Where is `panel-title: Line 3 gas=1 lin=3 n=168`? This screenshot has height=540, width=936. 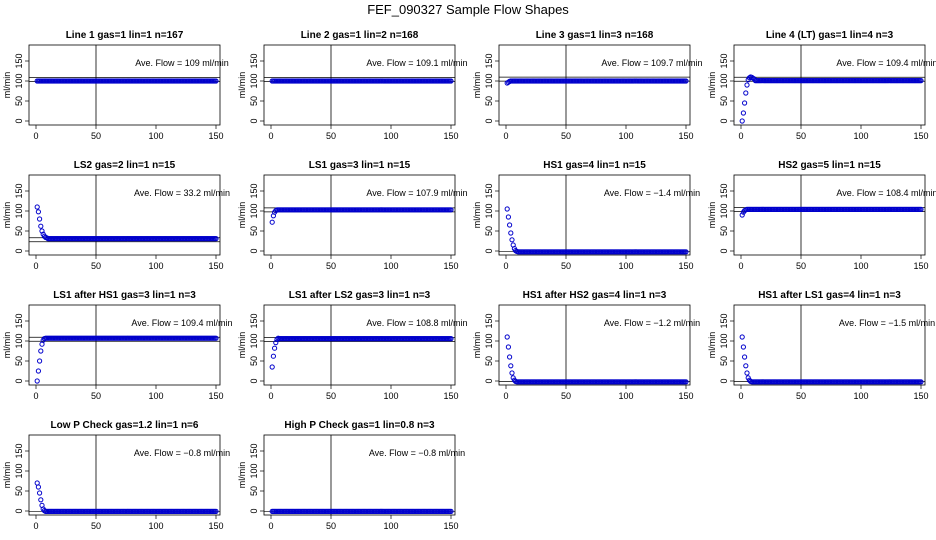 panel-title: Line 3 gas=1 lin=3 n=168 is located at coordinates (595, 35).